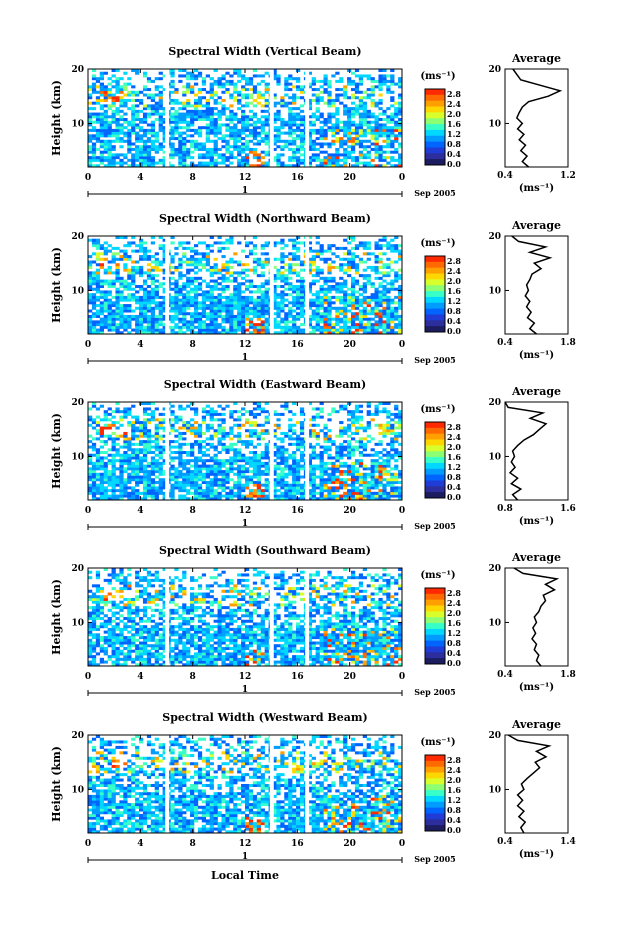  I want to click on y-tick-label: 20, so click(77, 70).